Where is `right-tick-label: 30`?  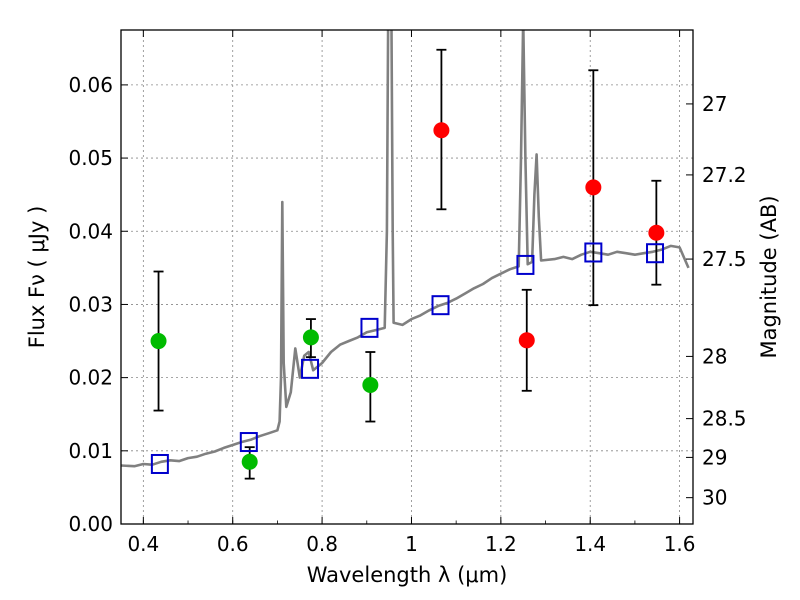
right-tick-label: 30 is located at coordinates (714, 498).